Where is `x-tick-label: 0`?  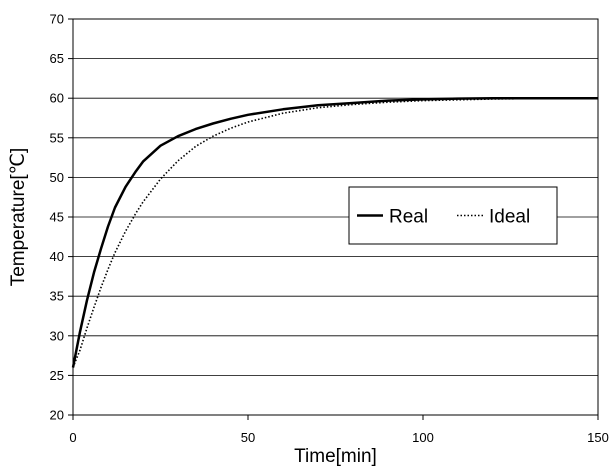 x-tick-label: 0 is located at coordinates (72, 437).